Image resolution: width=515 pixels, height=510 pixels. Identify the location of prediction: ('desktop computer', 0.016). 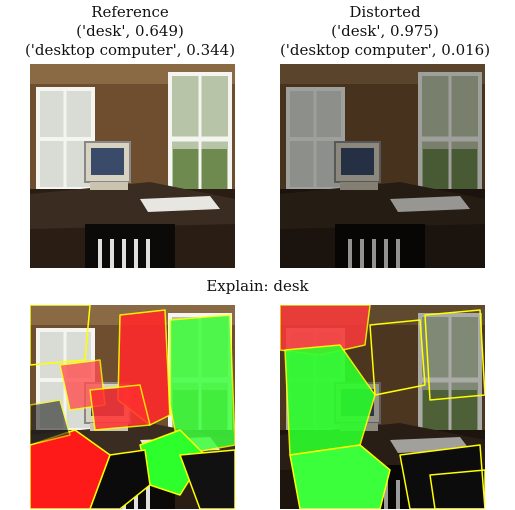
(385, 50).